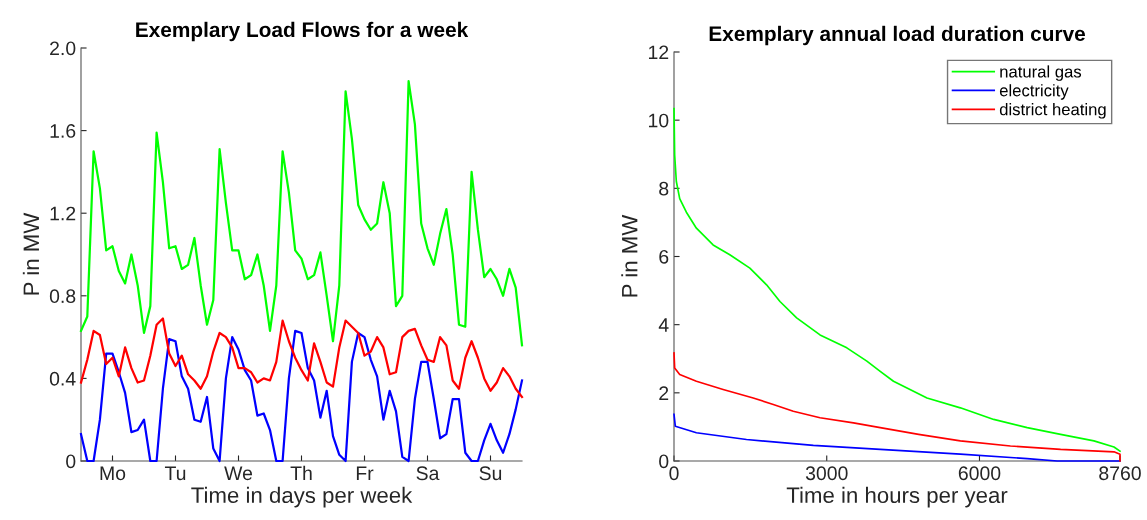 This screenshot has height=520, width=1147. Describe the element at coordinates (62, 296) in the screenshot. I see `y-tick-label: 0.8` at that location.